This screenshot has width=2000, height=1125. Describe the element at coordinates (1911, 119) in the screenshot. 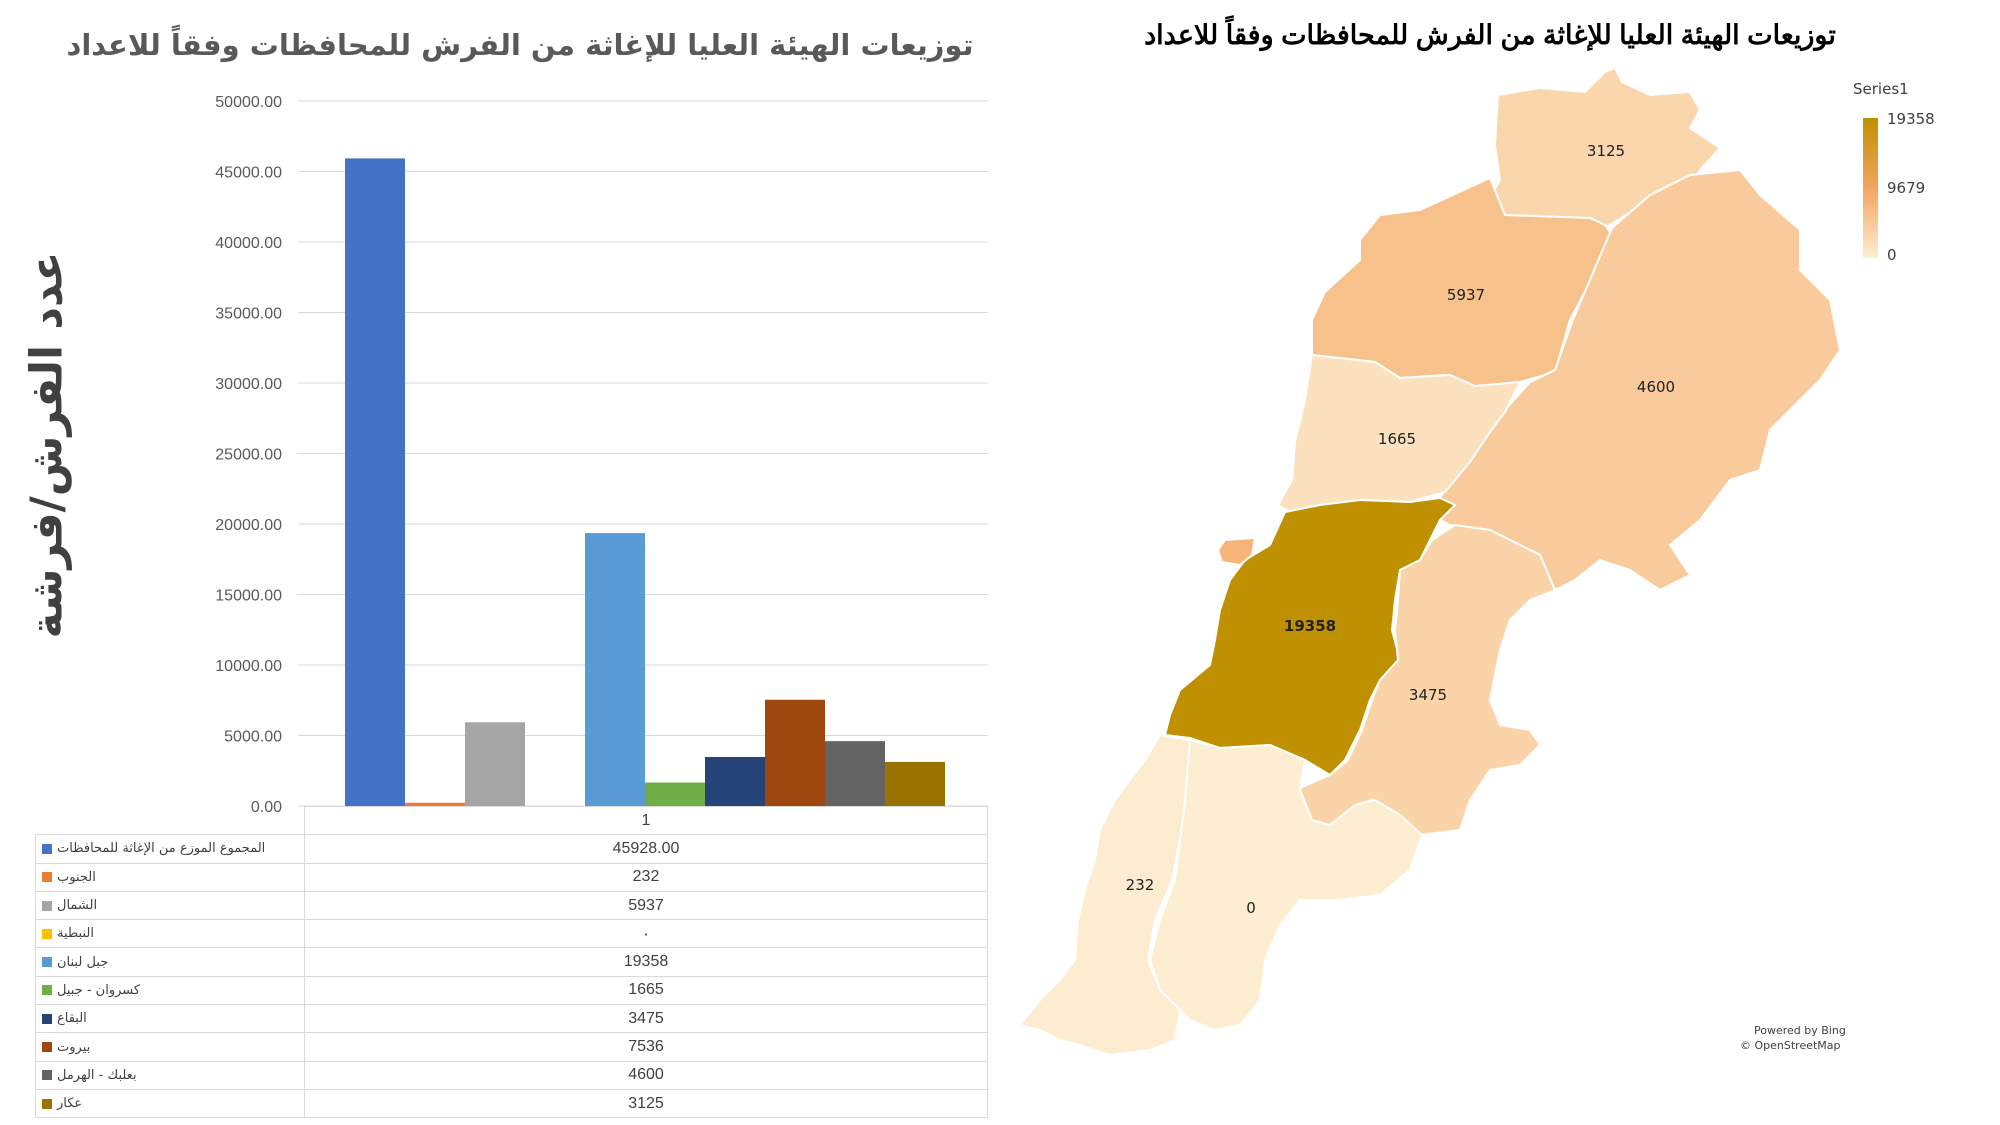

I see `legend-max-label: 19358` at that location.